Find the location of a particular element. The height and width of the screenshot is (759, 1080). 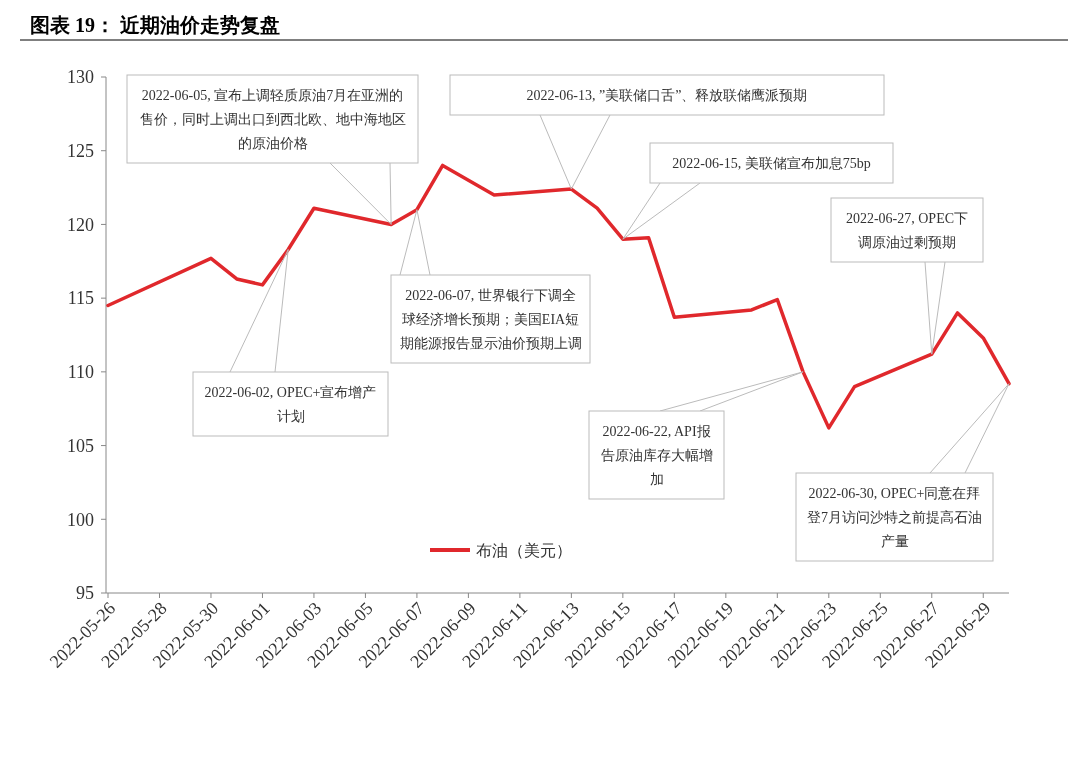

y-tick-label: 95 is located at coordinates (85, 593).